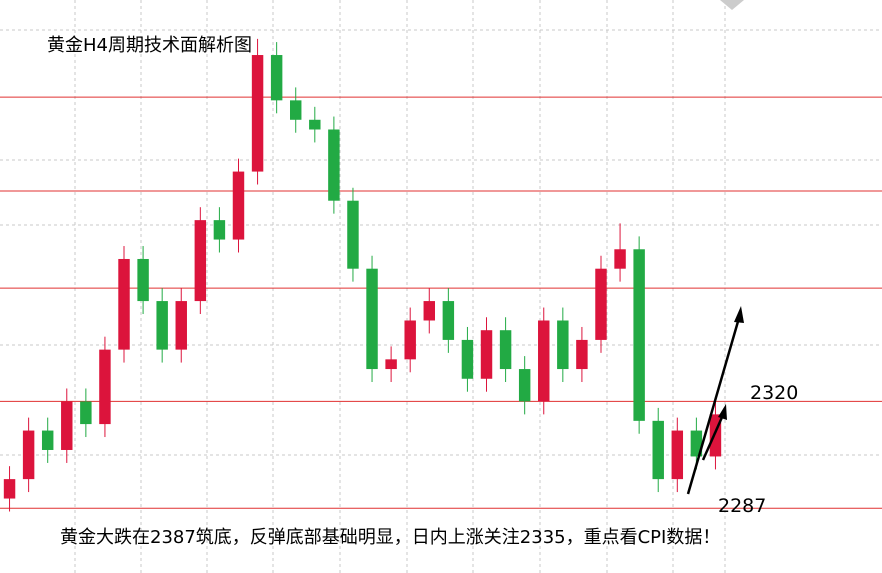 Image resolution: width=882 pixels, height=573 pixels. I want to click on corner-marker, so click(732, 5).